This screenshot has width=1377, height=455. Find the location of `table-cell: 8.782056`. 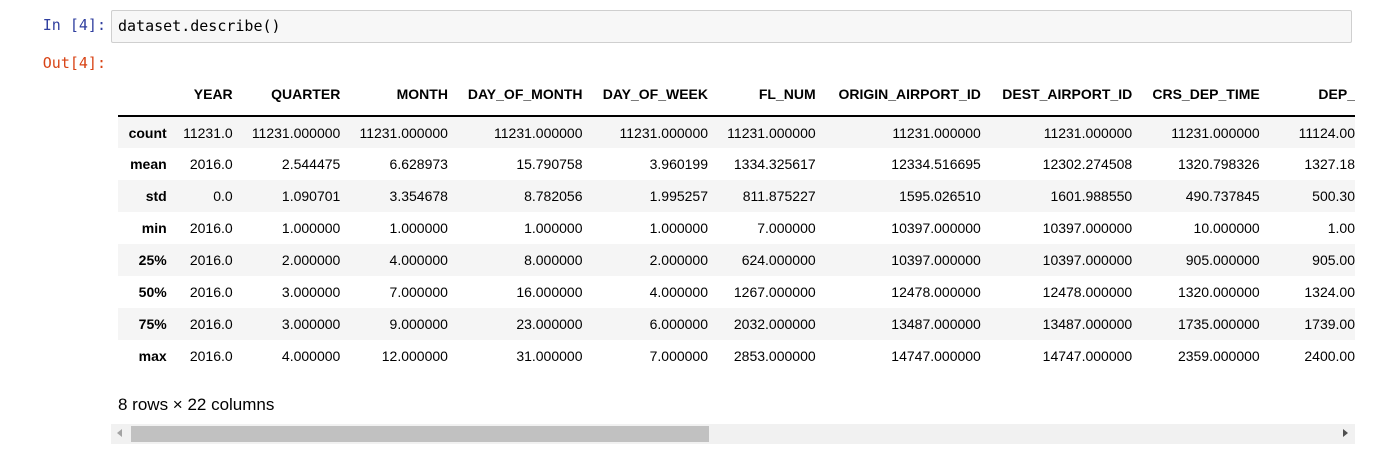

table-cell: 8.782056 is located at coordinates (553, 196).